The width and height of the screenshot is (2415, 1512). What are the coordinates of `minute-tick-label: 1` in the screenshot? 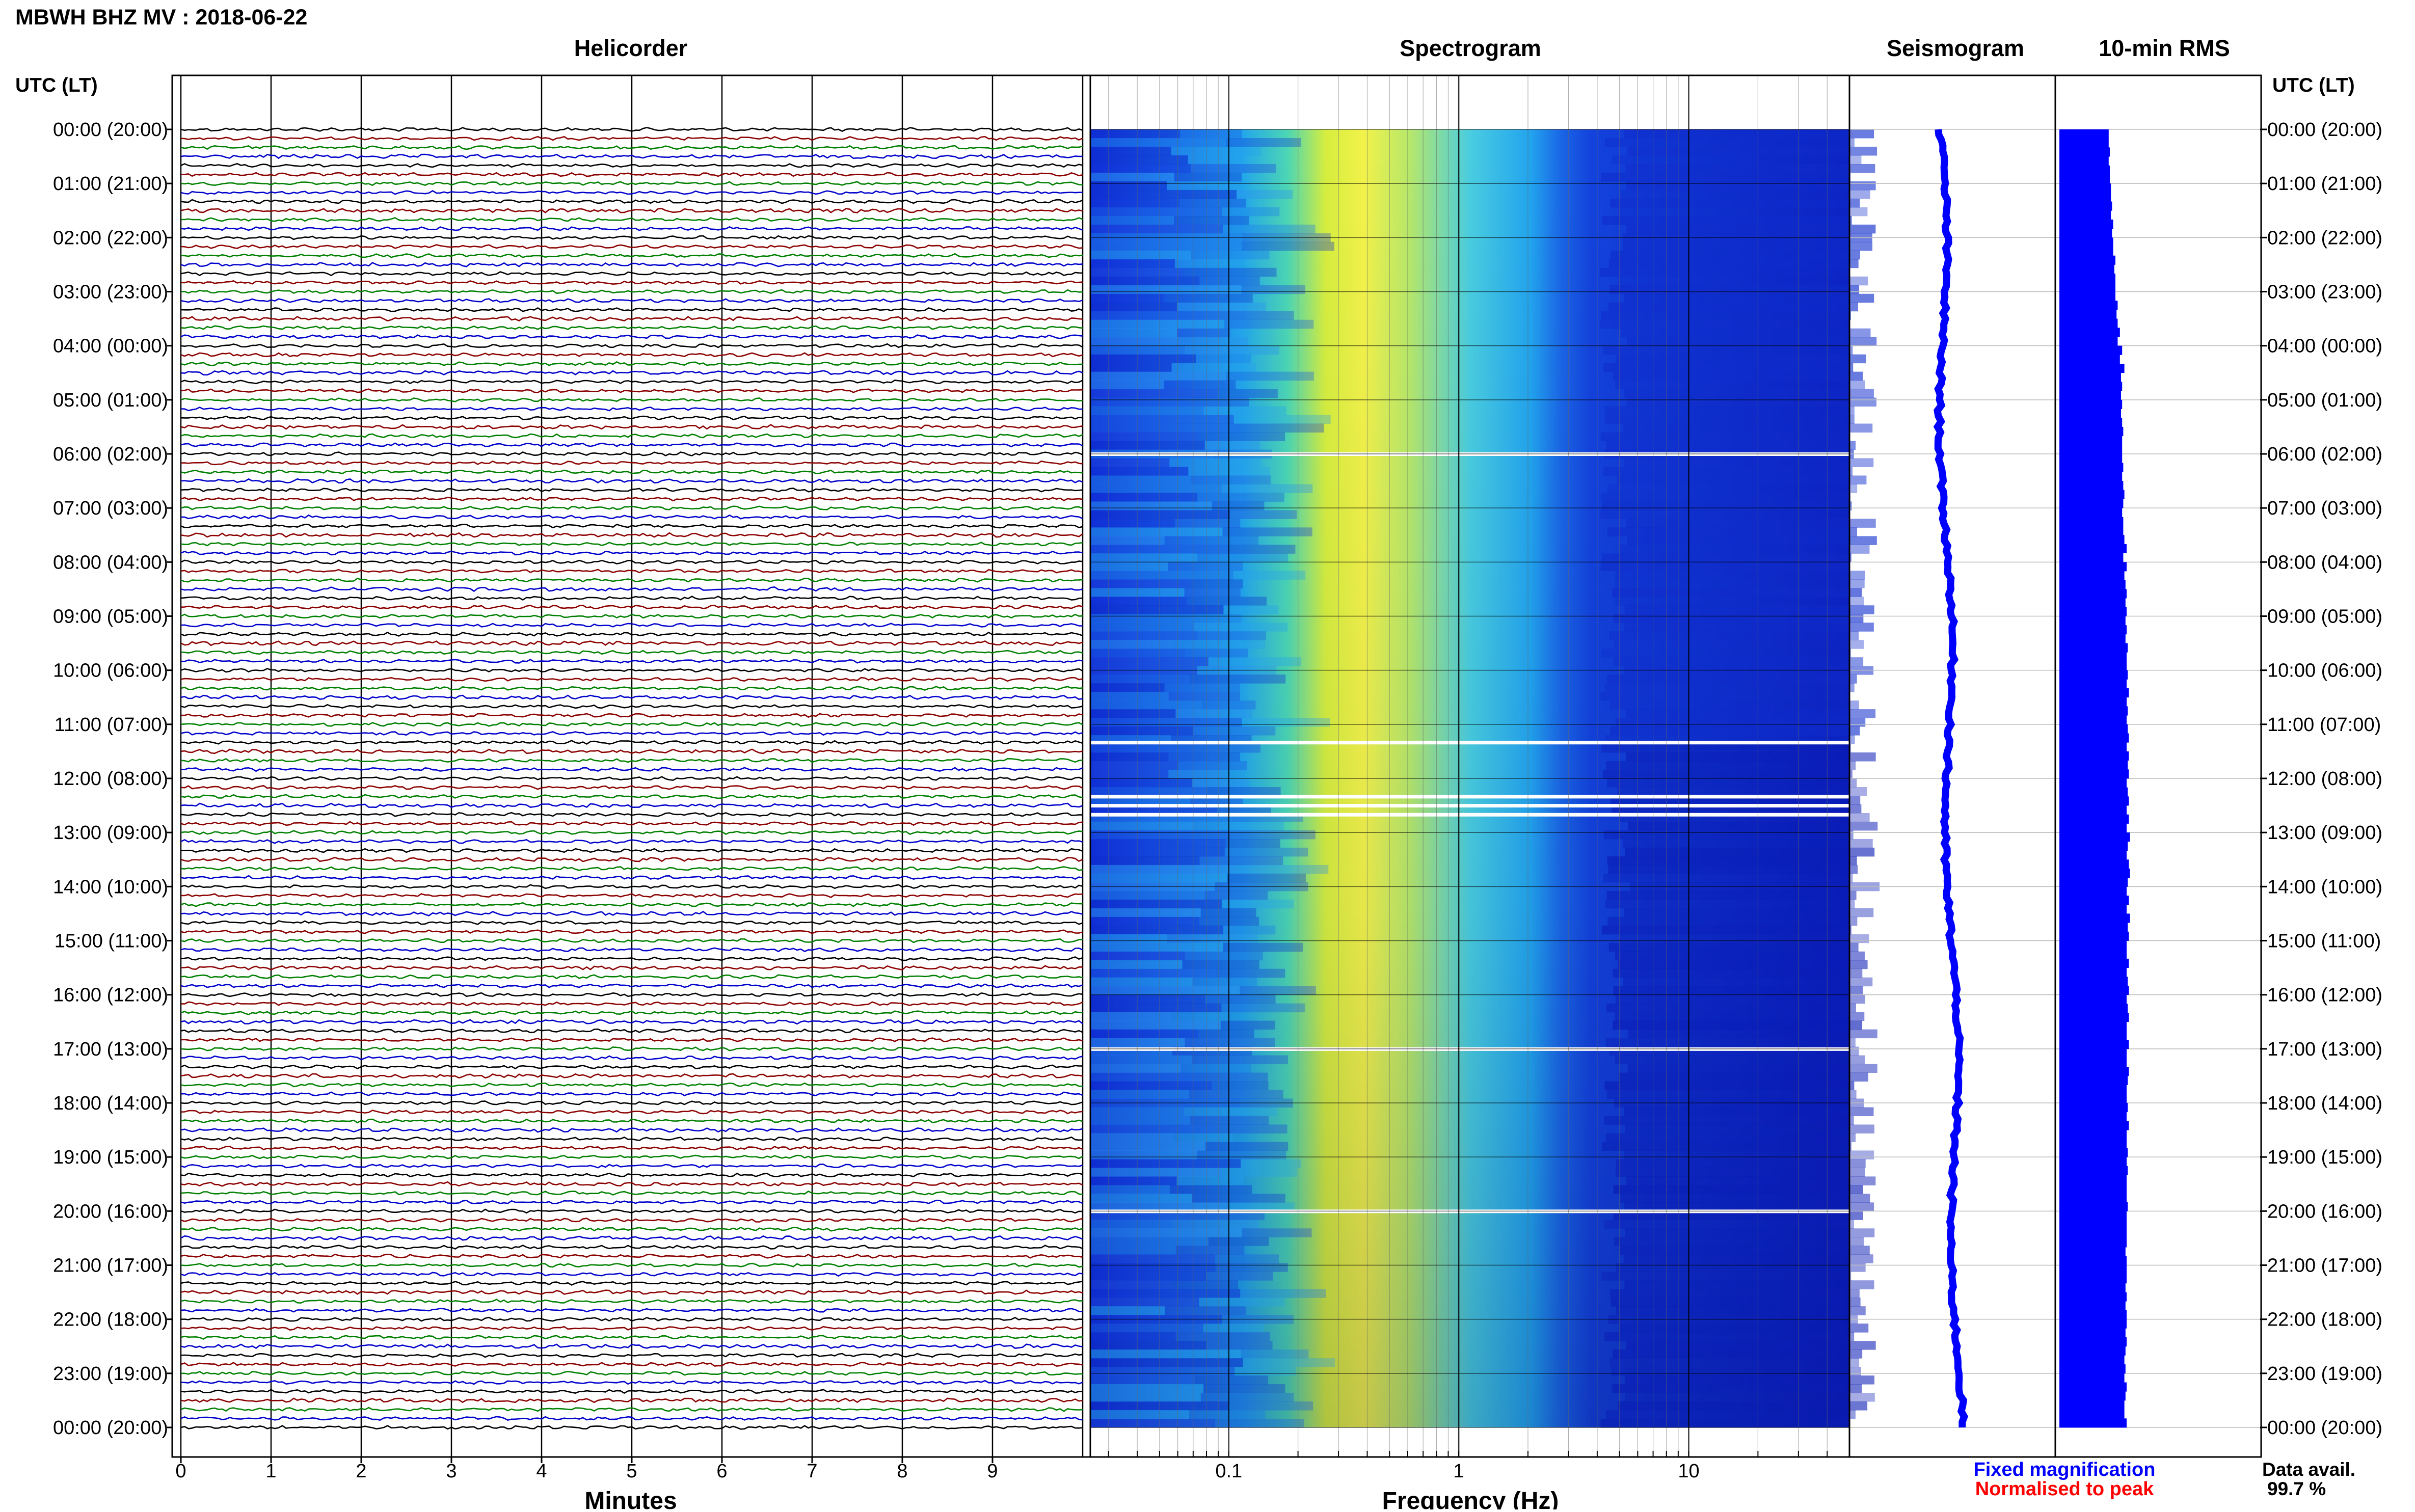 It's located at (270, 1471).